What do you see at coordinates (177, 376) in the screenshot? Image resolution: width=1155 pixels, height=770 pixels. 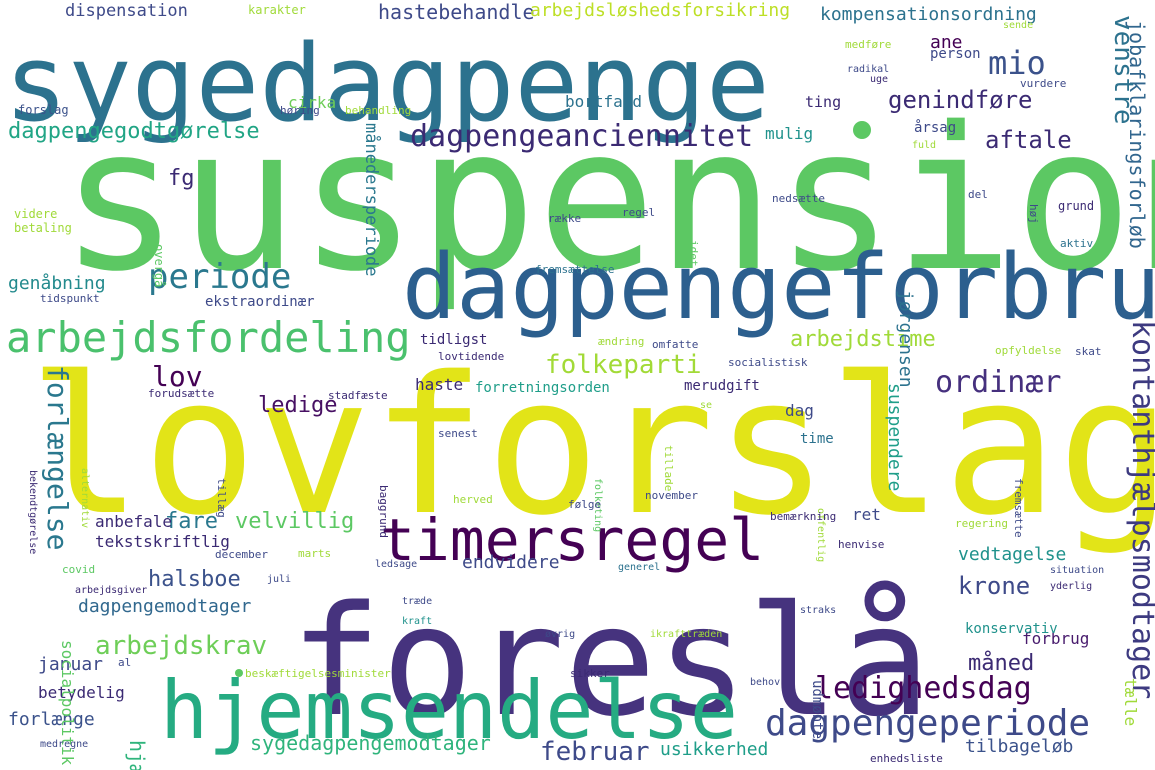 I see `word-cloud-word: lov` at bounding box center [177, 376].